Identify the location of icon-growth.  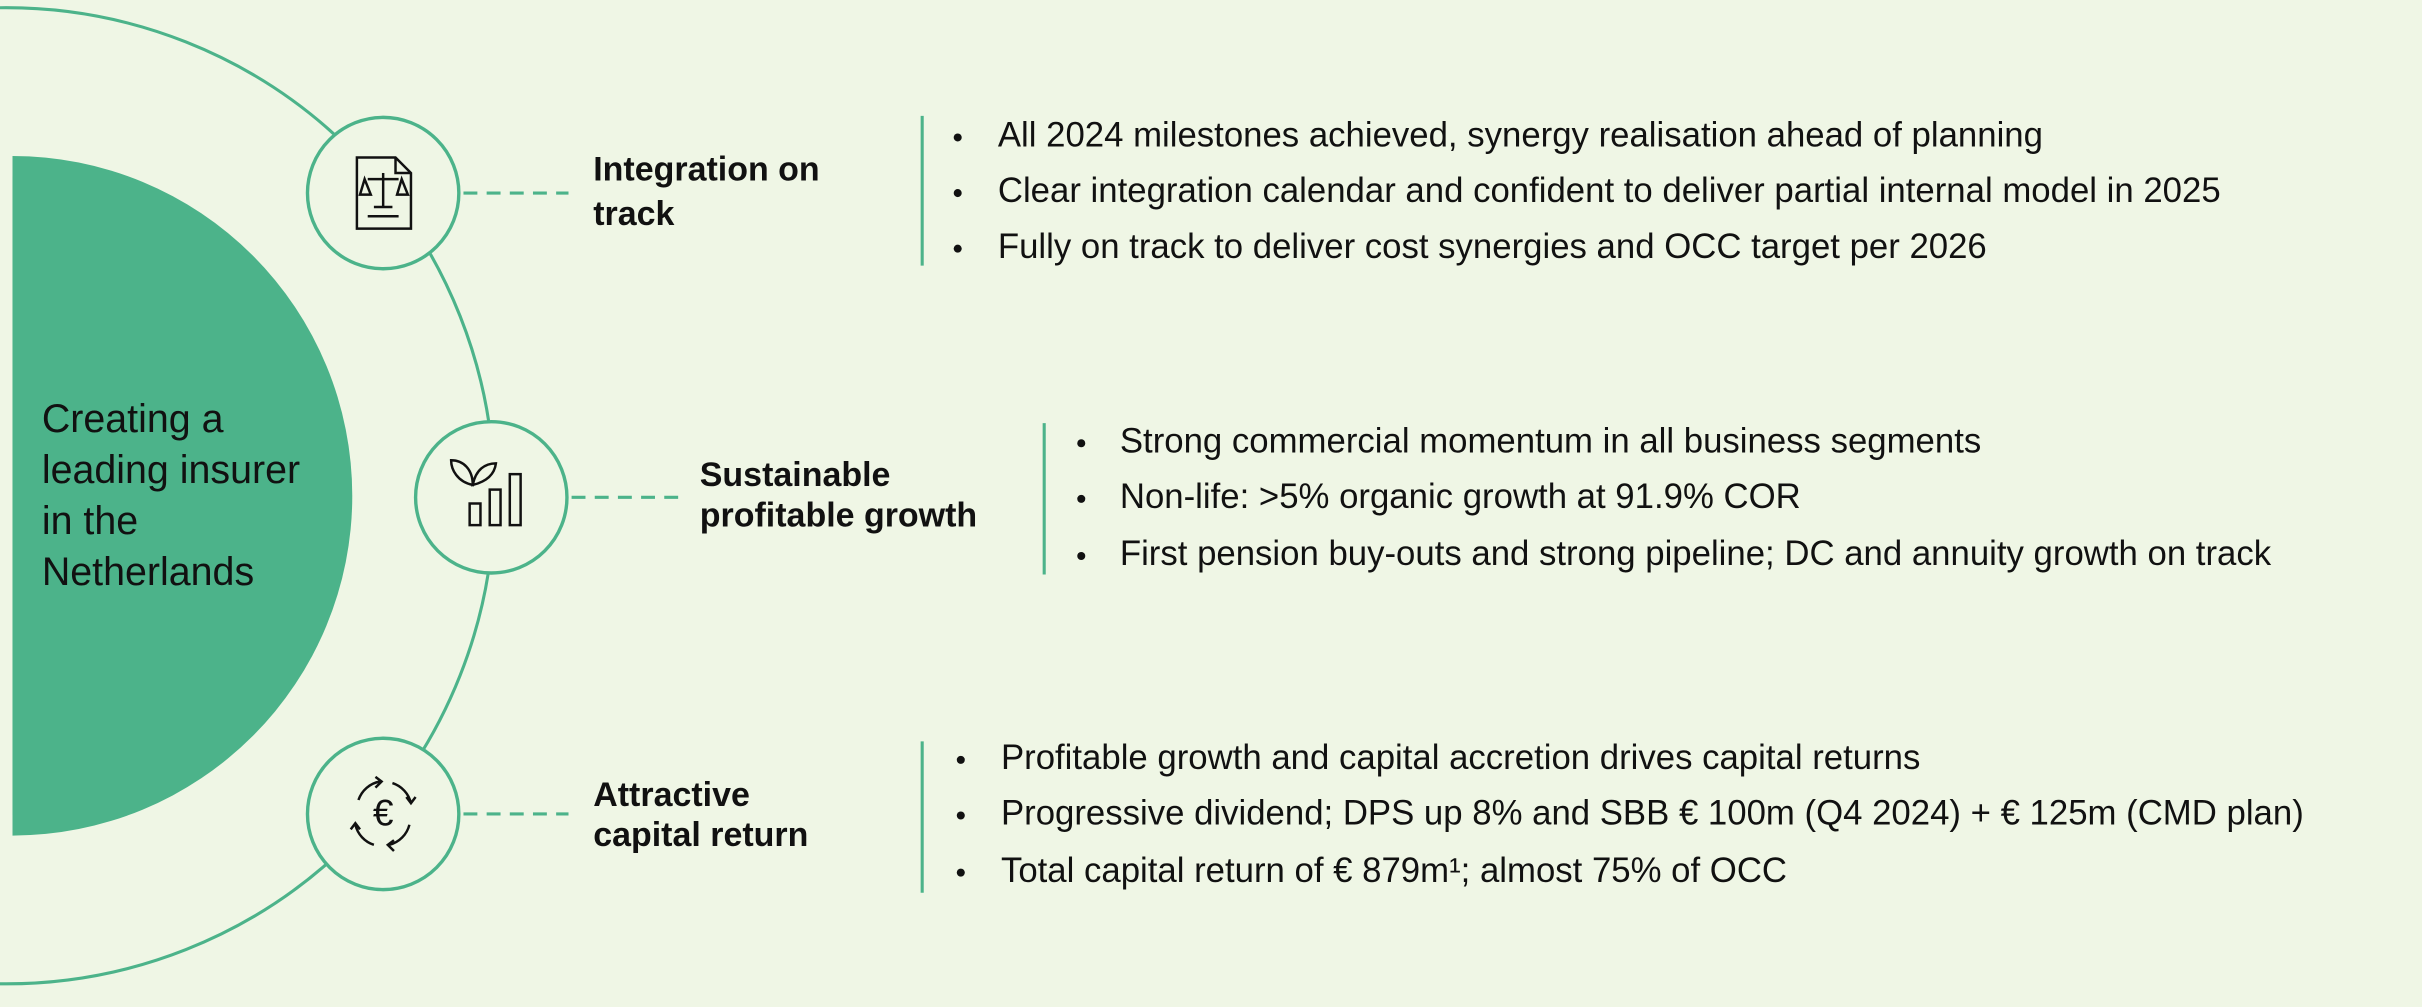
(485, 493).